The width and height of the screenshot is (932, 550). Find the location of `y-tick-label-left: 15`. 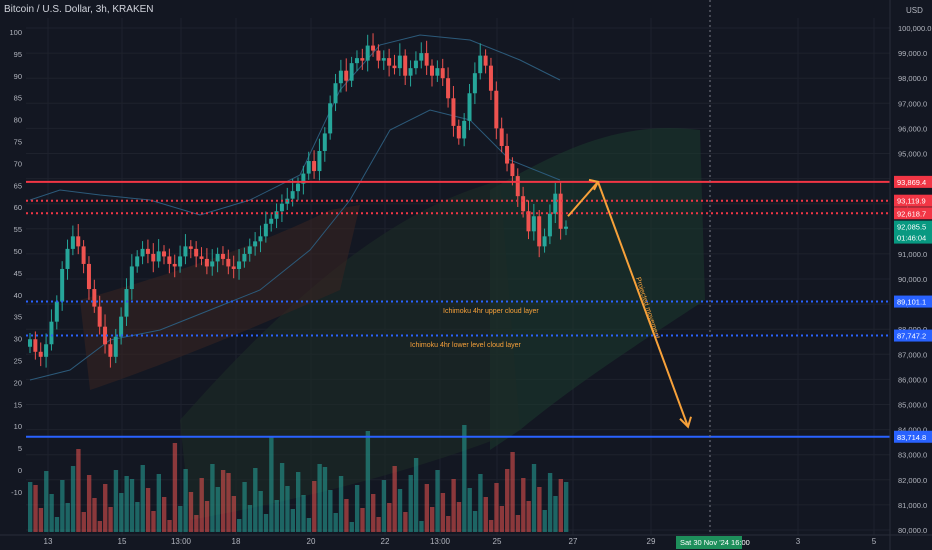

y-tick-label-left: 15 is located at coordinates (18, 404).